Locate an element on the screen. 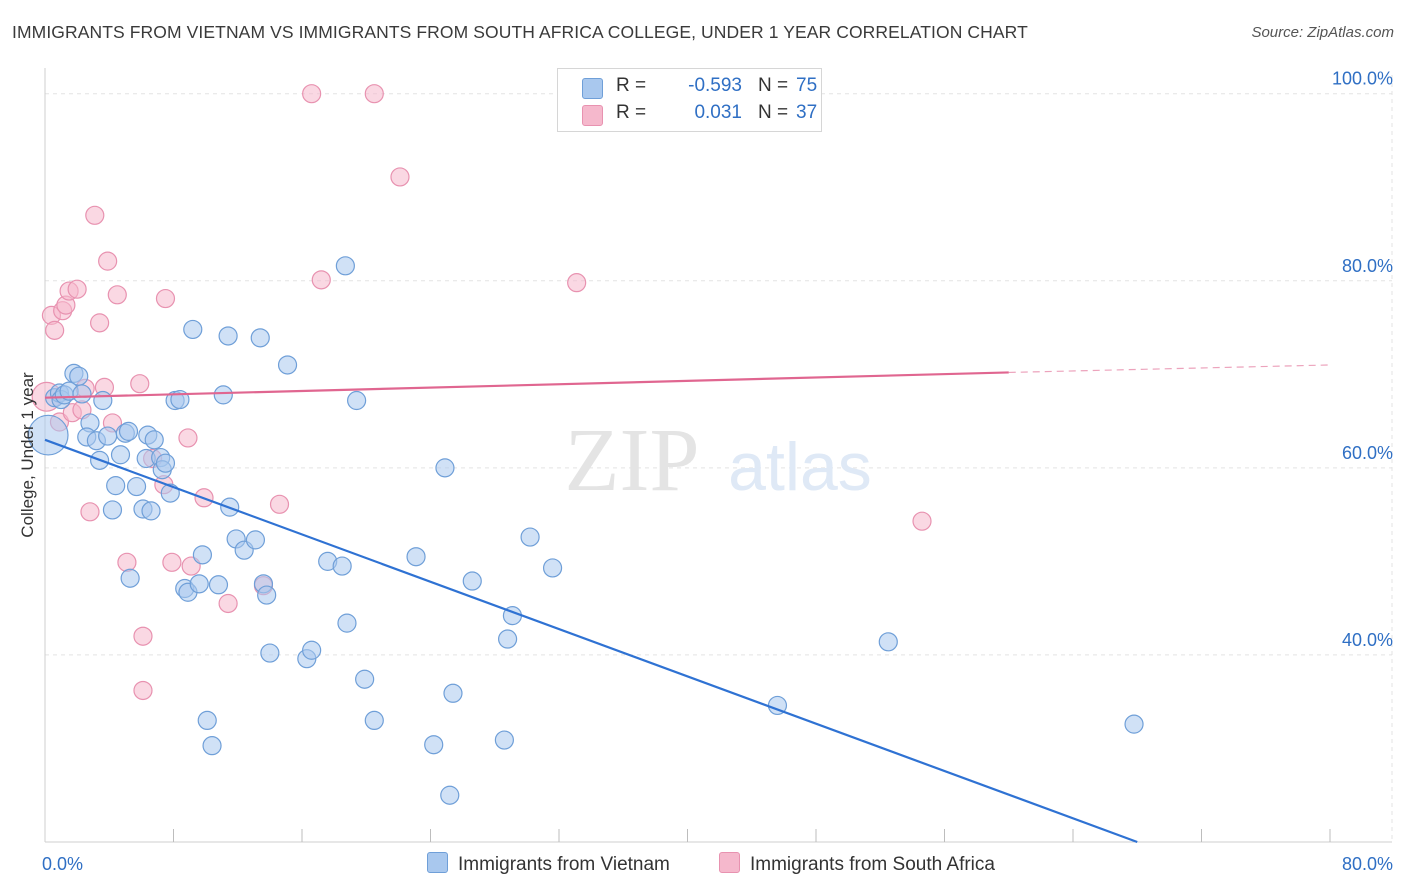 Image resolution: width=1406 pixels, height=892 pixels. watermark-zip: ZIP is located at coordinates (632, 460).